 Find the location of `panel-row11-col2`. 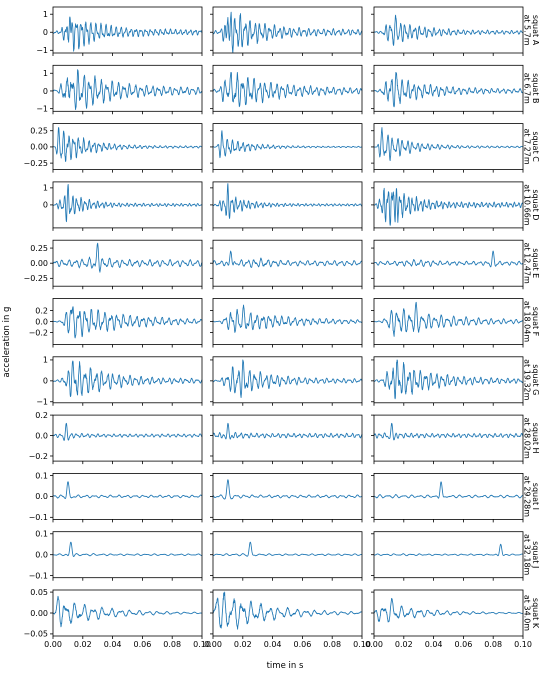

panel-row11-col2 is located at coordinates (286, 614).